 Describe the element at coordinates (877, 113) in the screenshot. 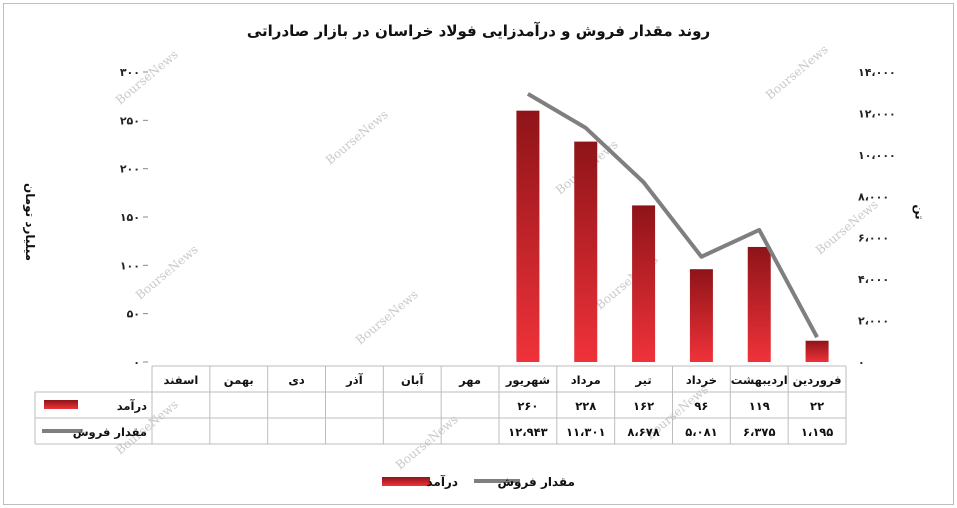

I see `y-right-tick-label: ۱۲،۰۰۰` at that location.